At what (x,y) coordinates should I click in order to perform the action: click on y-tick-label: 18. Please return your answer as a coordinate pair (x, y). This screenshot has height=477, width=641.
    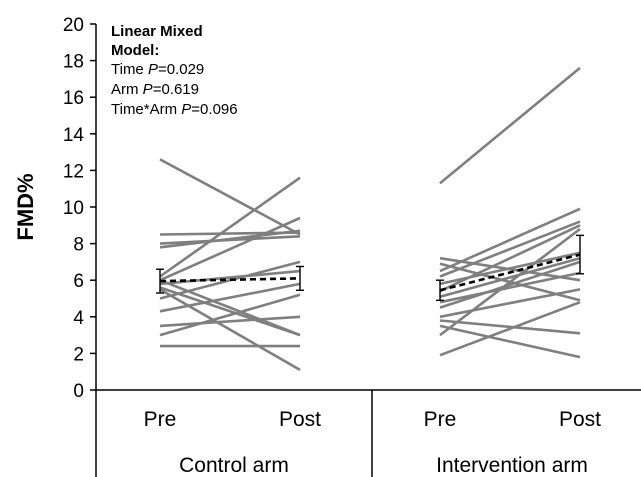
    Looking at the image, I should click on (73, 62).